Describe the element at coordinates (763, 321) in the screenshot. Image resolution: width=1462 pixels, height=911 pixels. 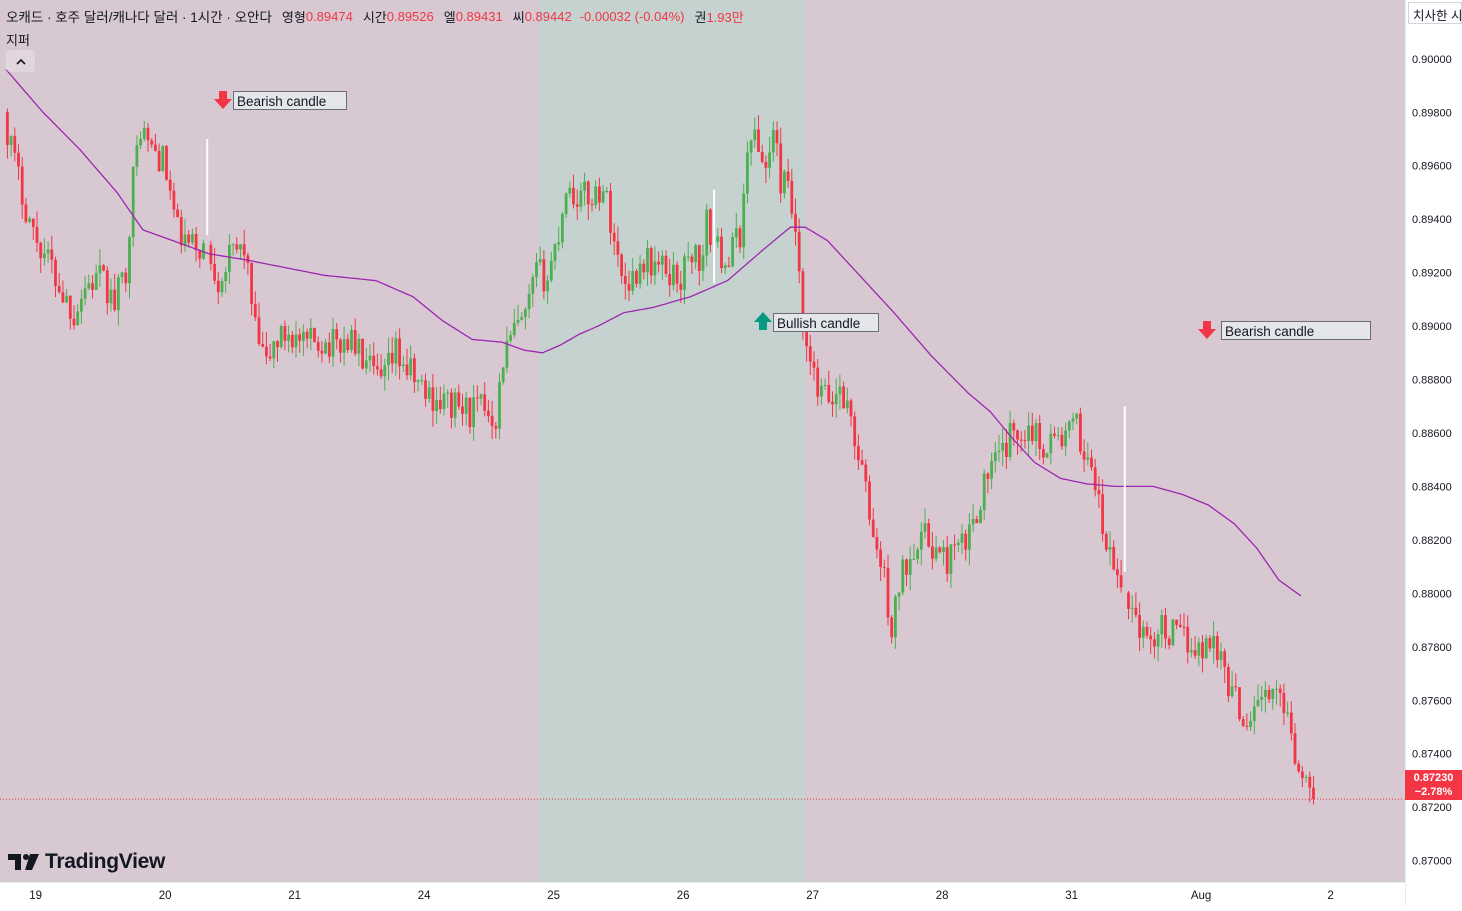
I see `arrow-up-icon` at that location.